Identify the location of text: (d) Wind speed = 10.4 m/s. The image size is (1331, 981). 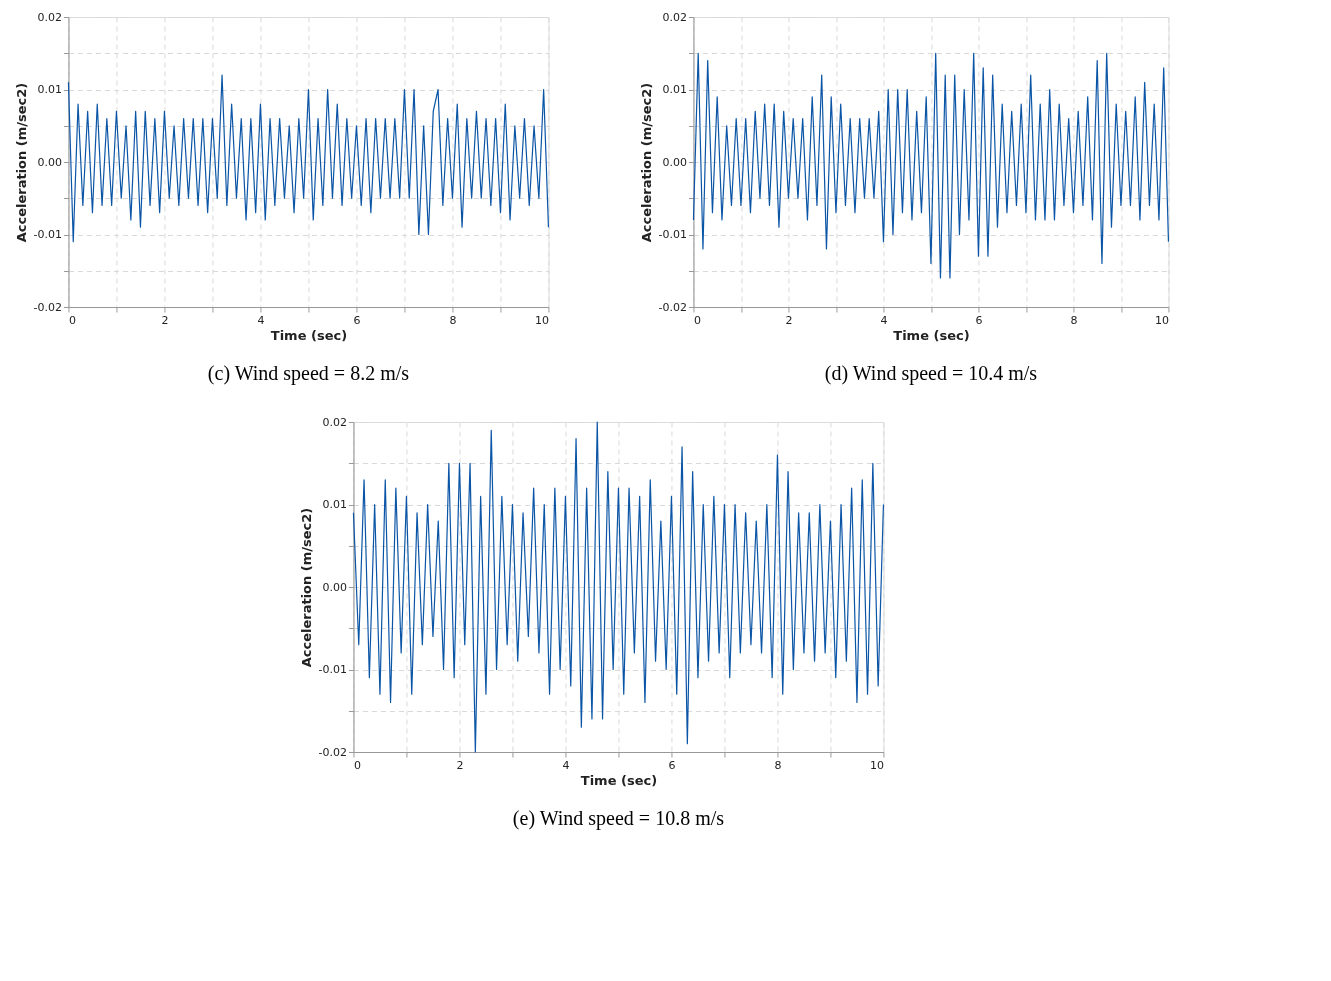
(931, 373).